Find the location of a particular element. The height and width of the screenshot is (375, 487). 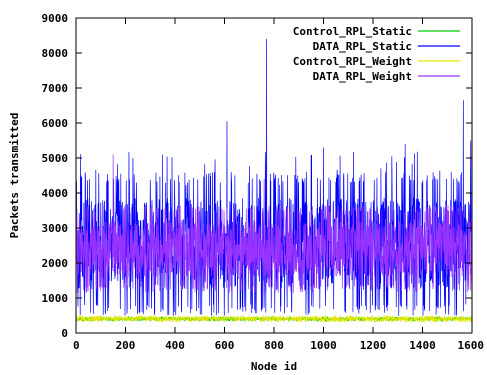

y-axis-label: Packets transmitted is located at coordinates (14, 176).